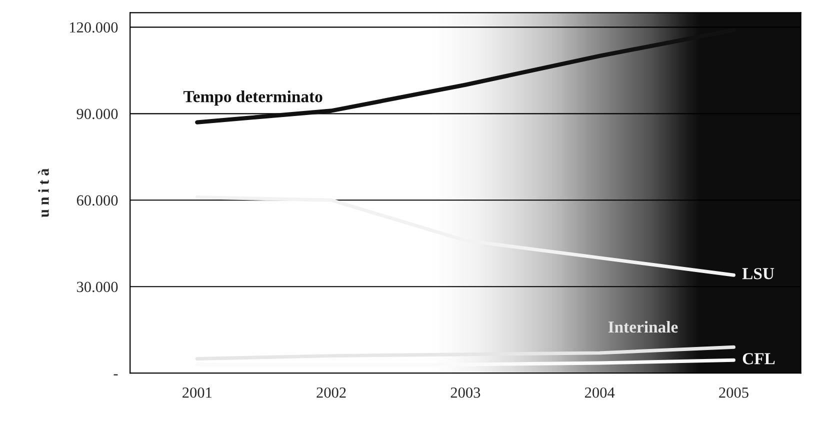 This screenshot has height=424, width=813. Describe the element at coordinates (733, 392) in the screenshot. I see `x-tick-label: 2005` at that location.